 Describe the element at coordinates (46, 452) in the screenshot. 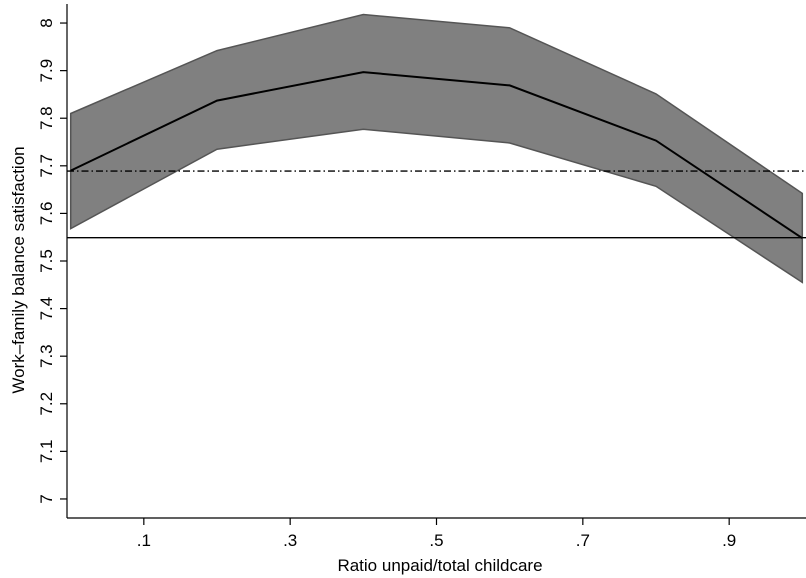

I see `y-tick-label: 7.1` at that location.